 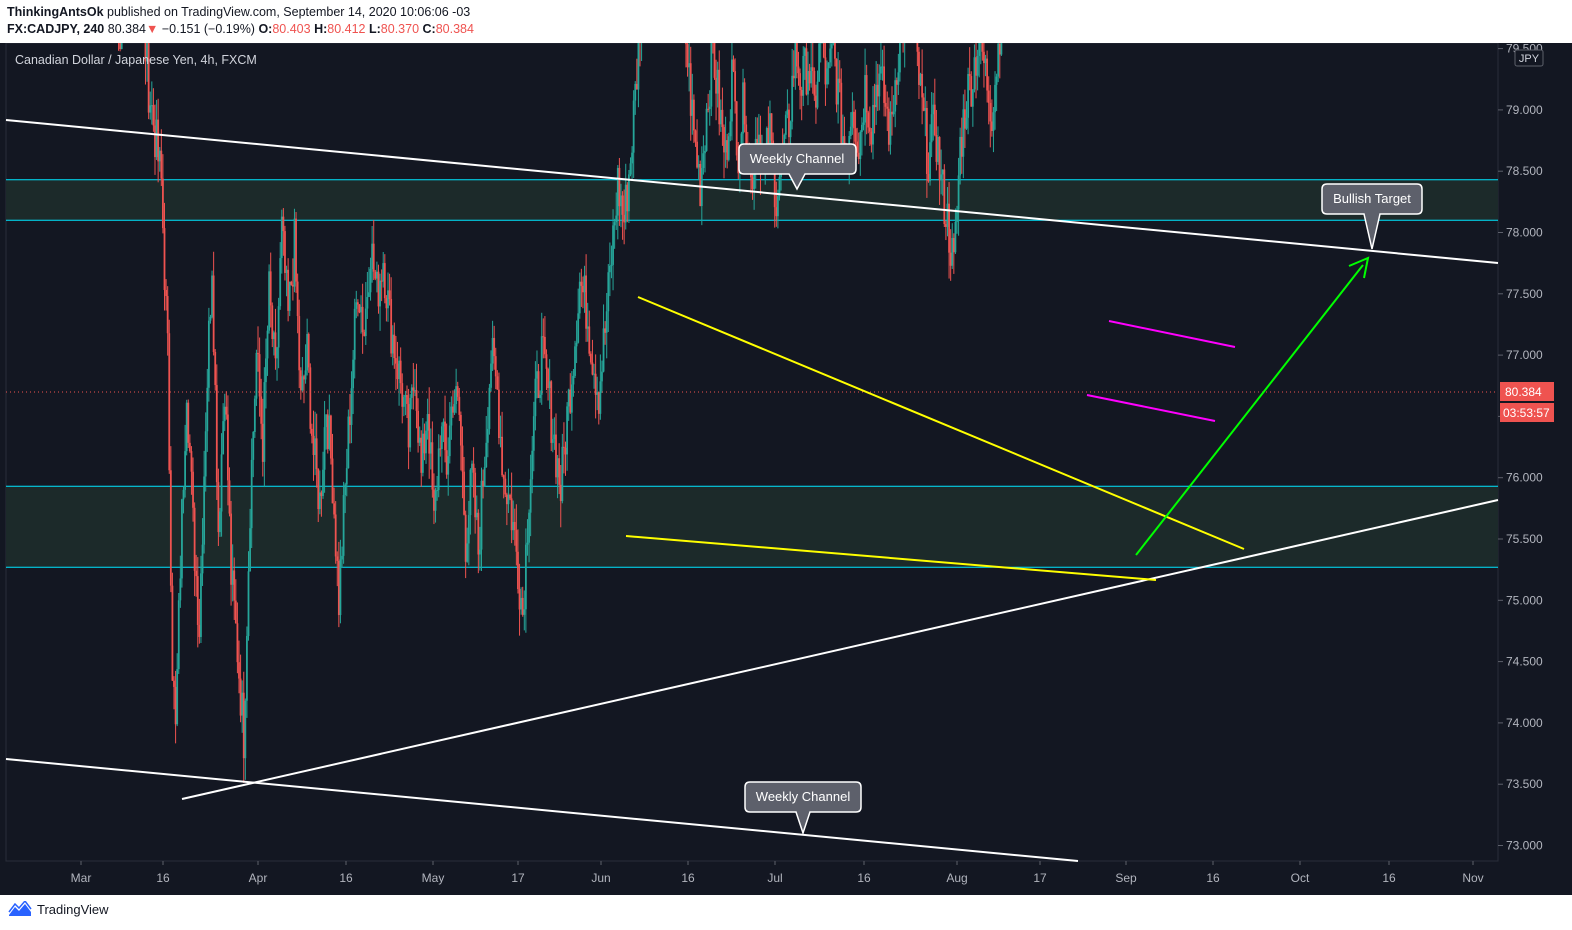 What do you see at coordinates (1126, 878) in the screenshot?
I see `x-tick-label: Sep` at bounding box center [1126, 878].